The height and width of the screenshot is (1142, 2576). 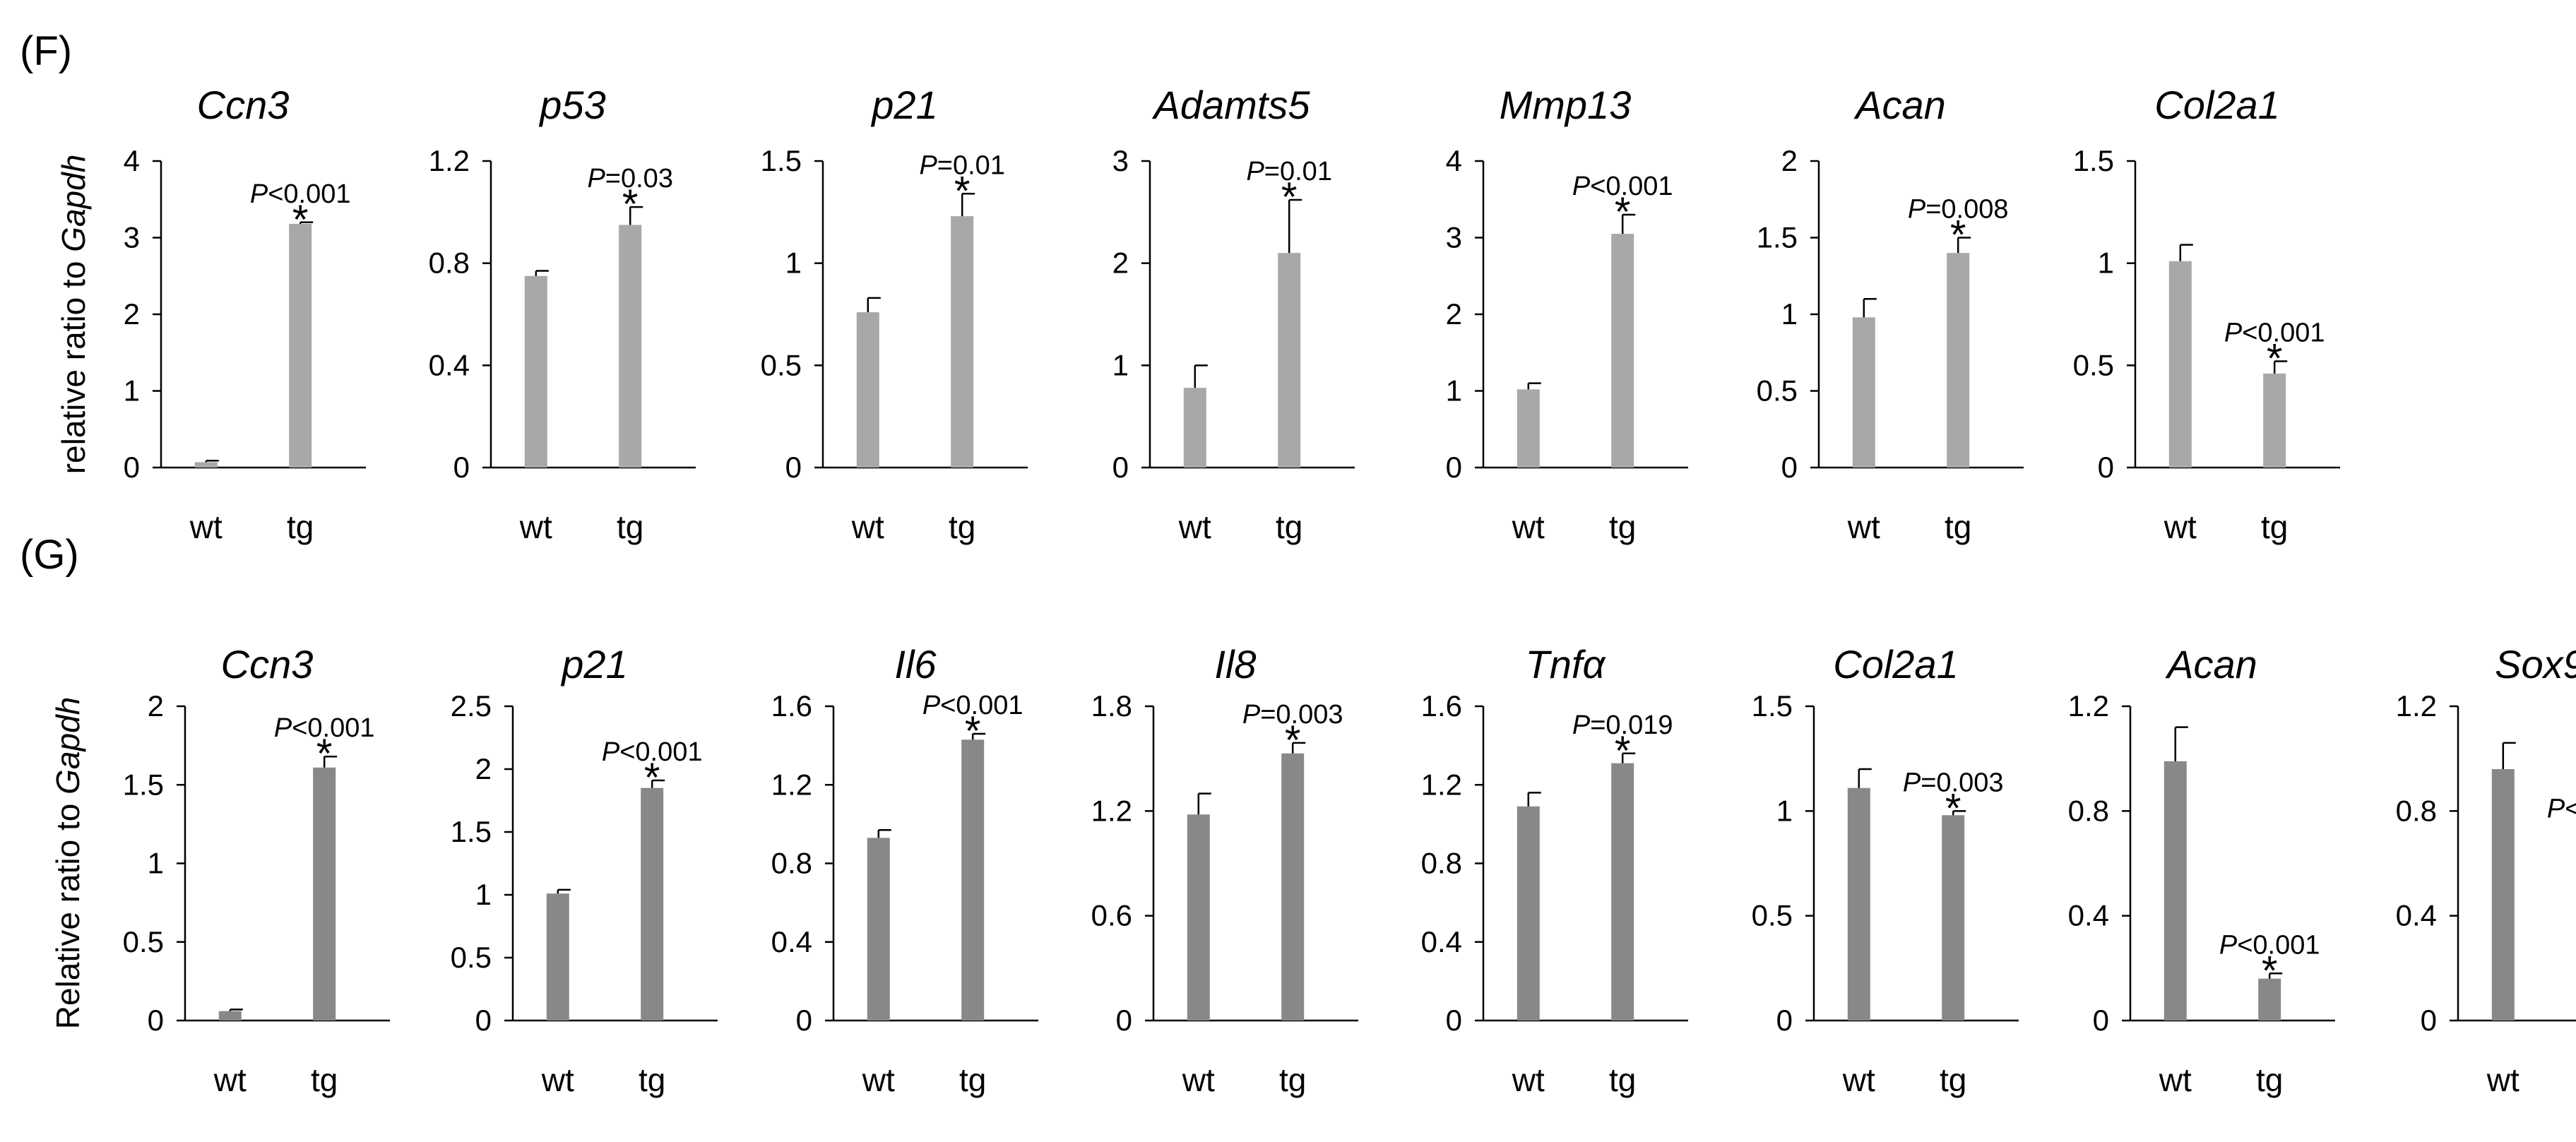 I want to click on chart-title: Mmp13, so click(x=1566, y=105).